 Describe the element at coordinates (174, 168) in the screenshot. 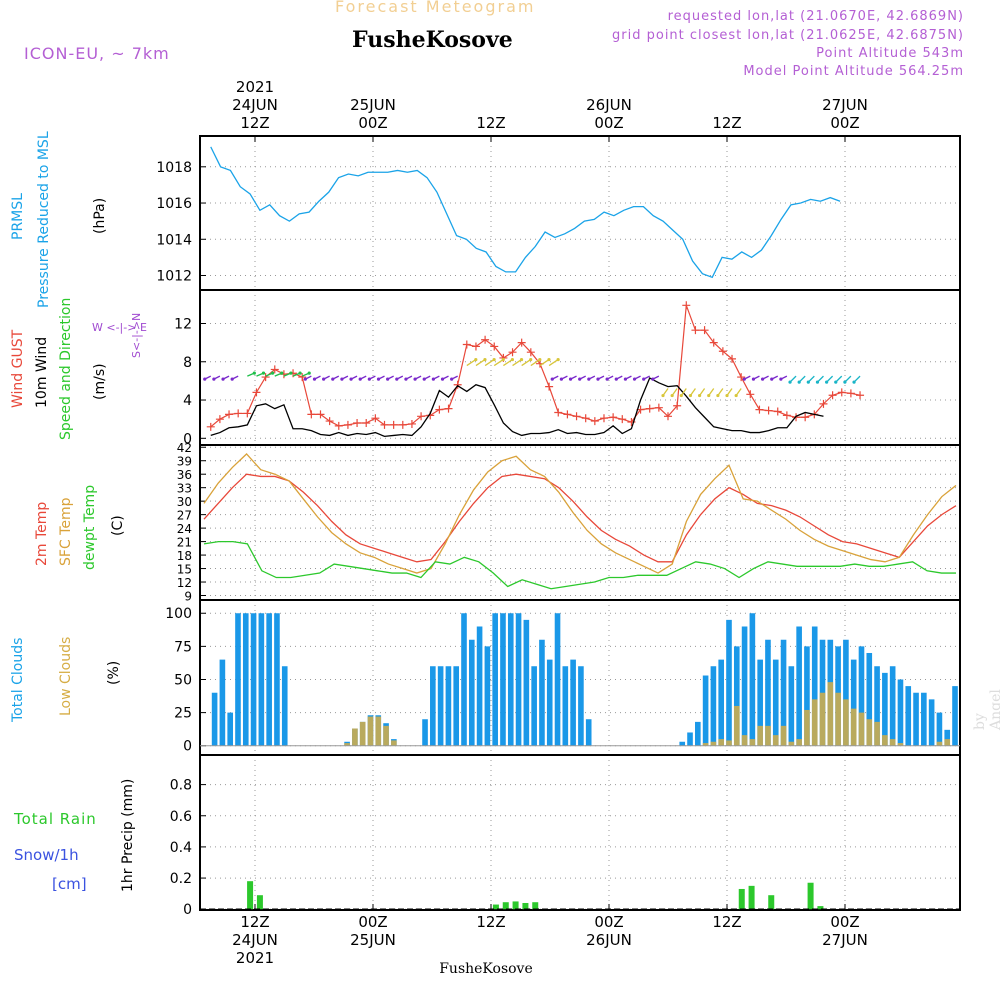

I see `ytick-label: 1018` at that location.